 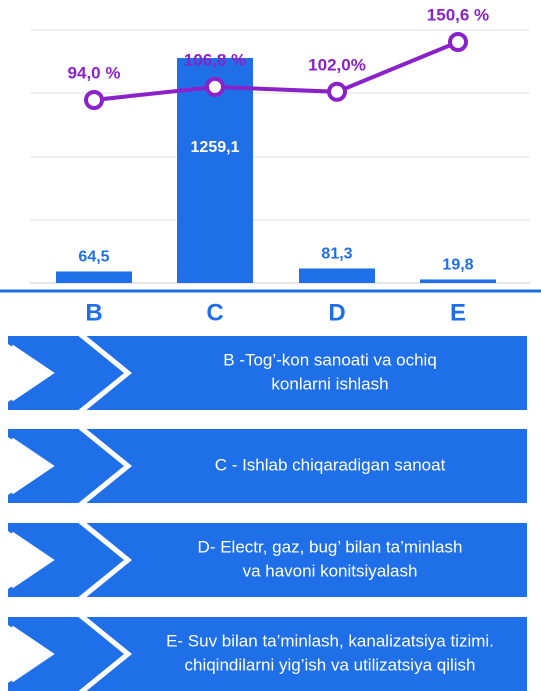 What do you see at coordinates (336, 312) in the screenshot?
I see `x-tick-label: D` at bounding box center [336, 312].